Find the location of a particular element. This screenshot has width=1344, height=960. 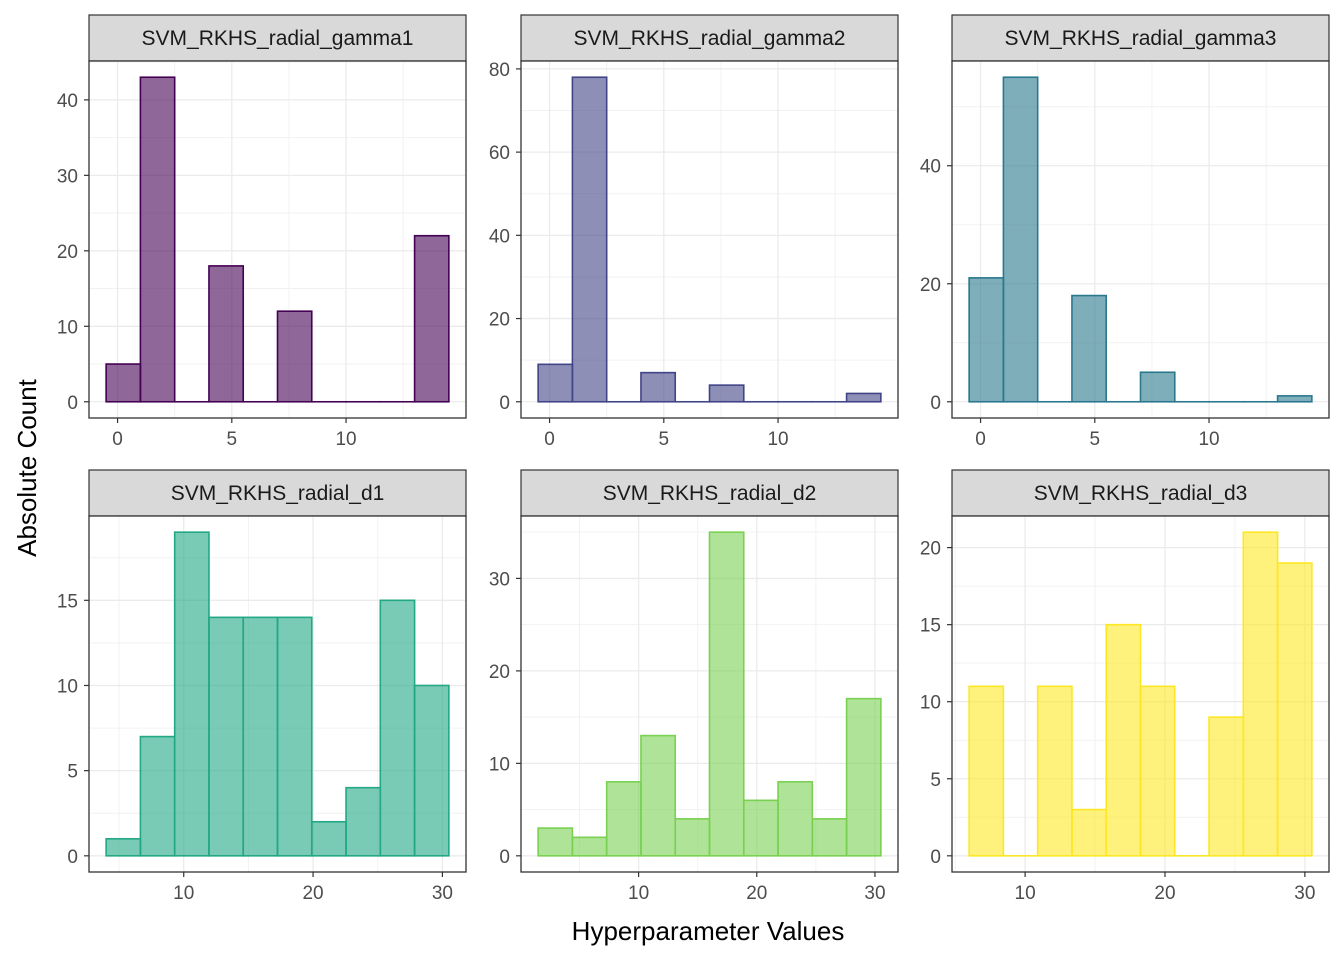

facet-strip-label: SVM_RKHS_radial_d2 is located at coordinates (710, 493).